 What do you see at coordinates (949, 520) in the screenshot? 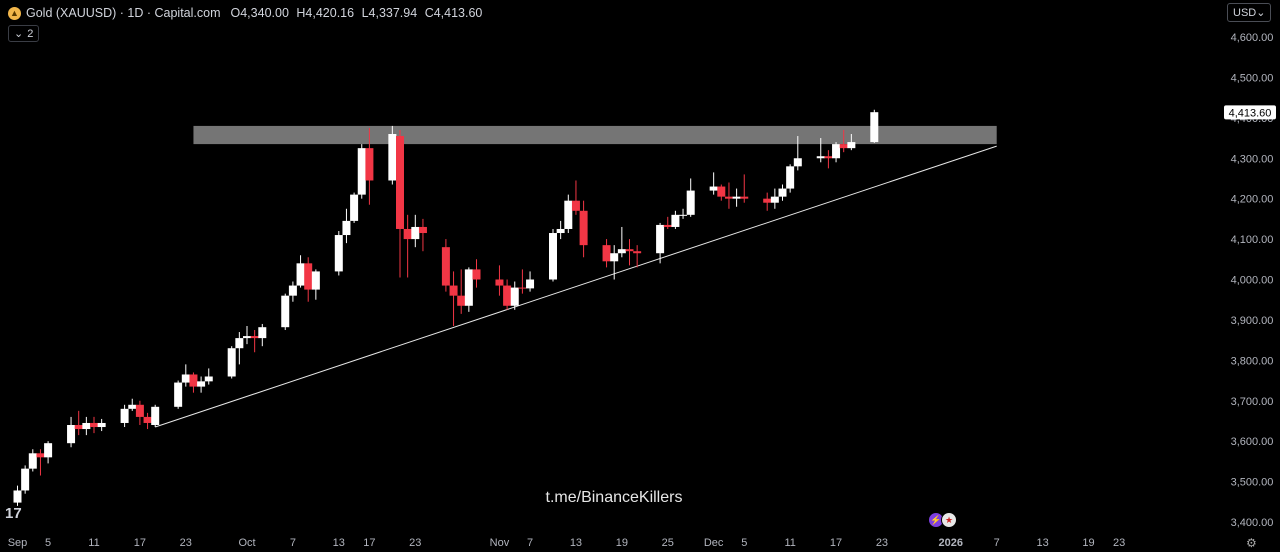
I see `us-flag-event-icon: ★` at bounding box center [949, 520].